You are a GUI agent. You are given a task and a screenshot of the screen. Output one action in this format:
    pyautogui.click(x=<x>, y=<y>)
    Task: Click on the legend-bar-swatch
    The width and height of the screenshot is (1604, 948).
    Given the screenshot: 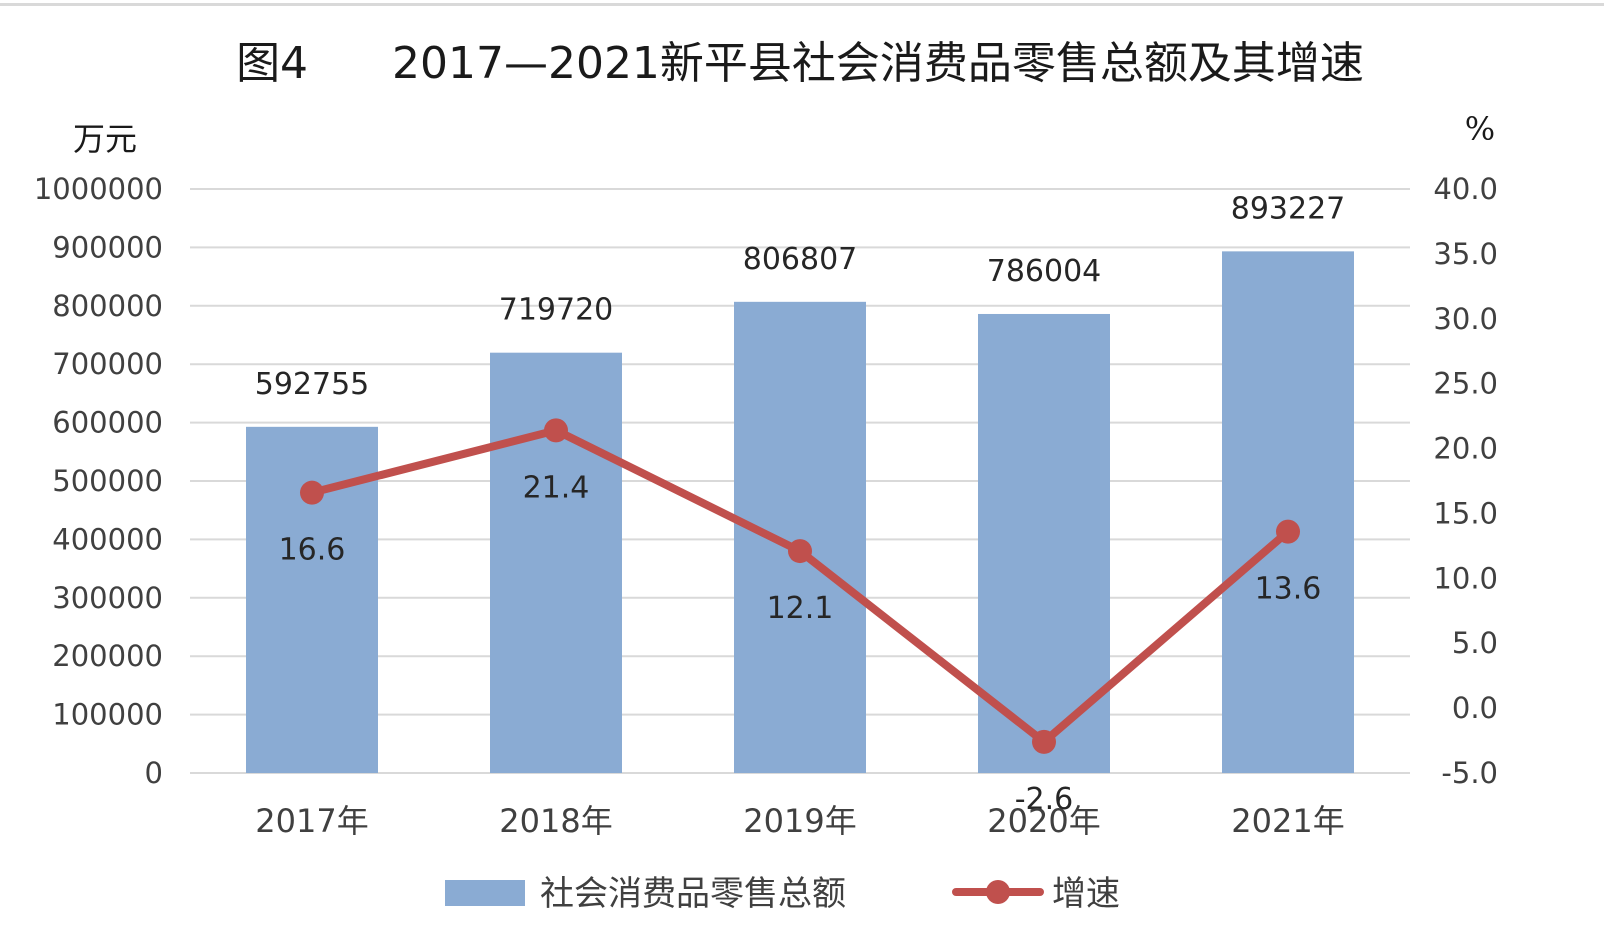 What is the action you would take?
    pyautogui.click(x=485, y=893)
    